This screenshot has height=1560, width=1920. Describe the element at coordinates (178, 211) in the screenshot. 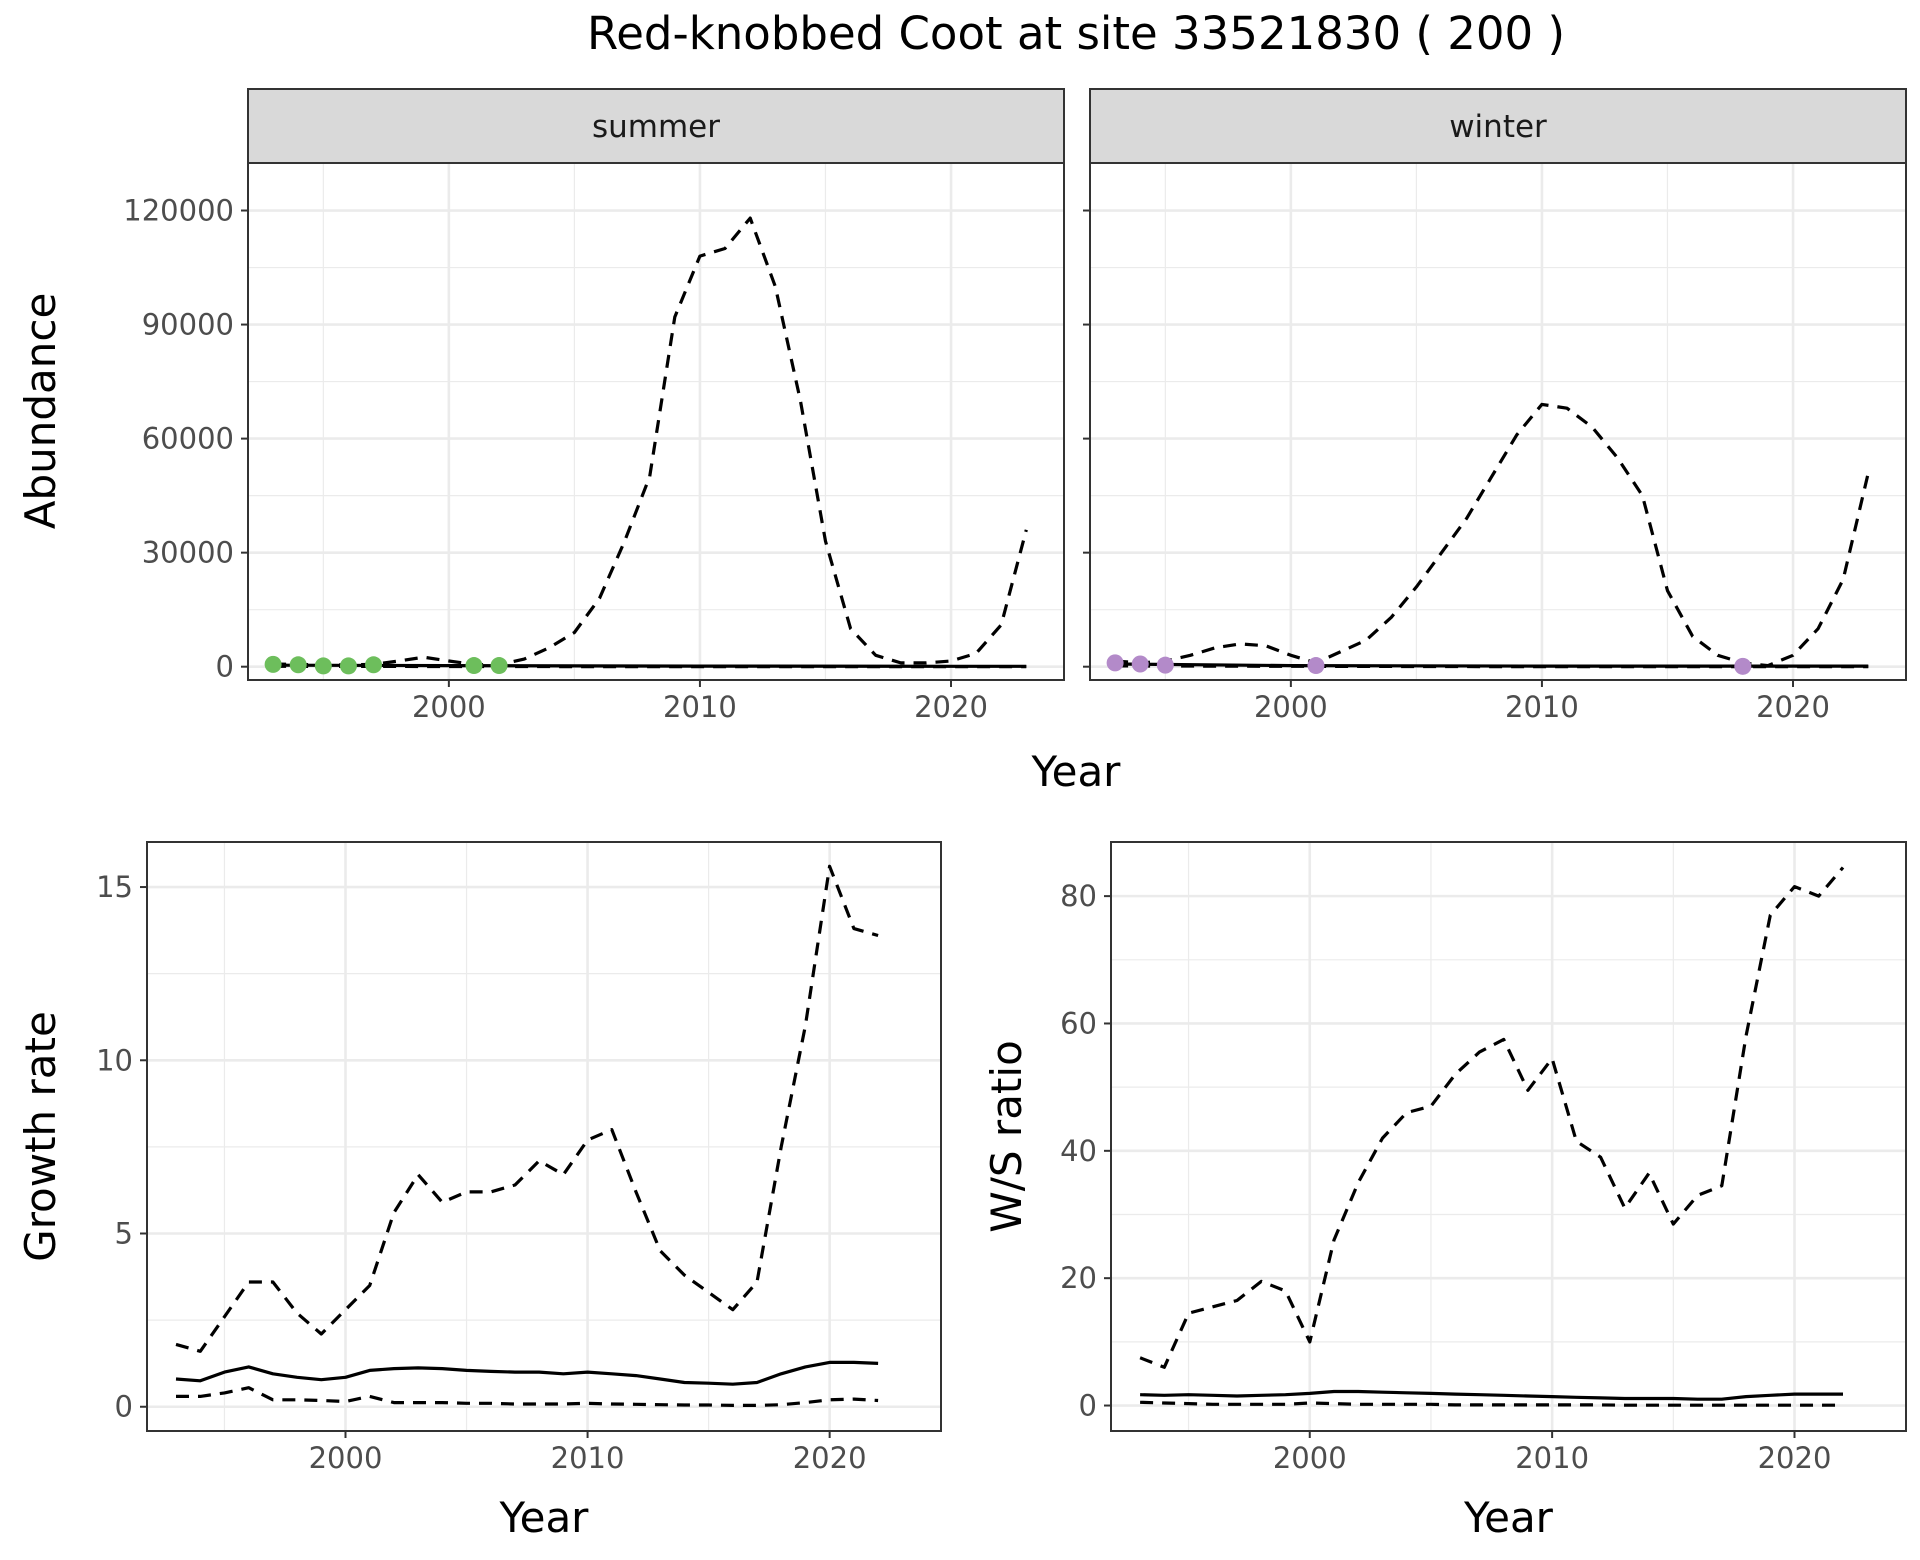

I see `y-tick-label: 120000` at that location.